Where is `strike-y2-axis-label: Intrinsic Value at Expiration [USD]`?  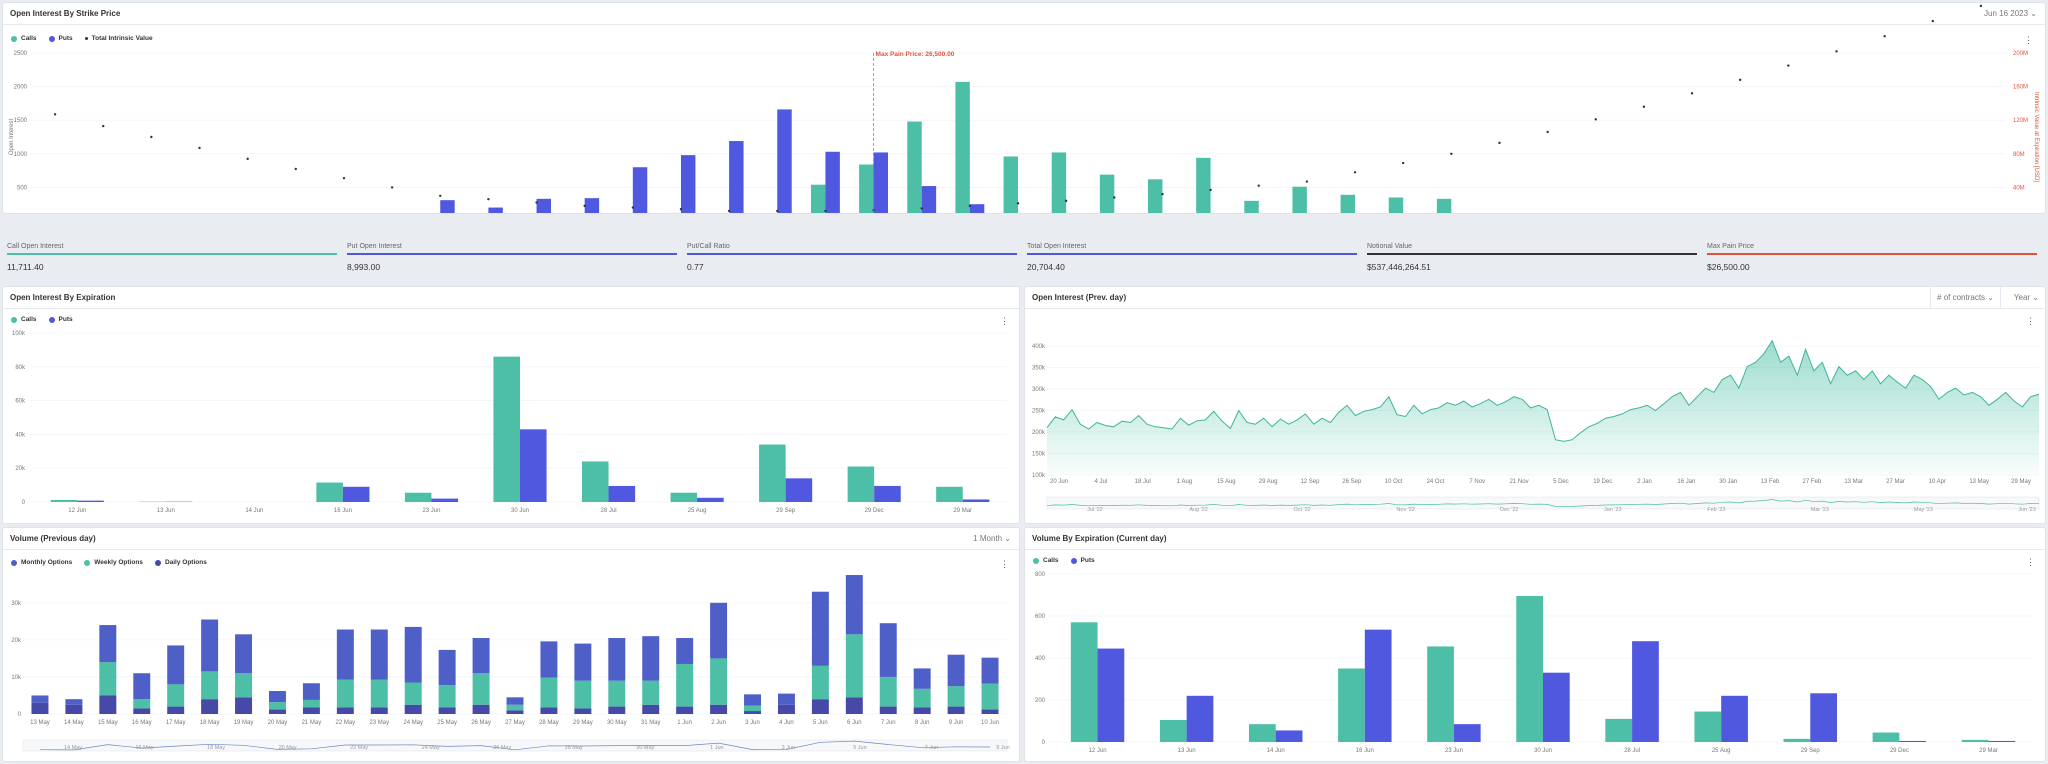
strike-y2-axis-label: Intrinsic Value at Expiration [USD] is located at coordinates (2036, 137).